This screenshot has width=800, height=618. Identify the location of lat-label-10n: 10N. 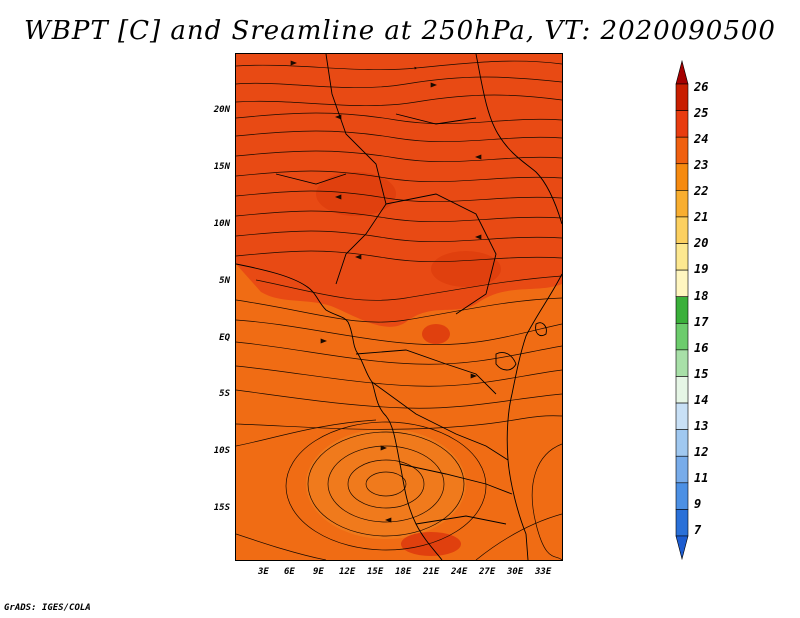
(221, 224).